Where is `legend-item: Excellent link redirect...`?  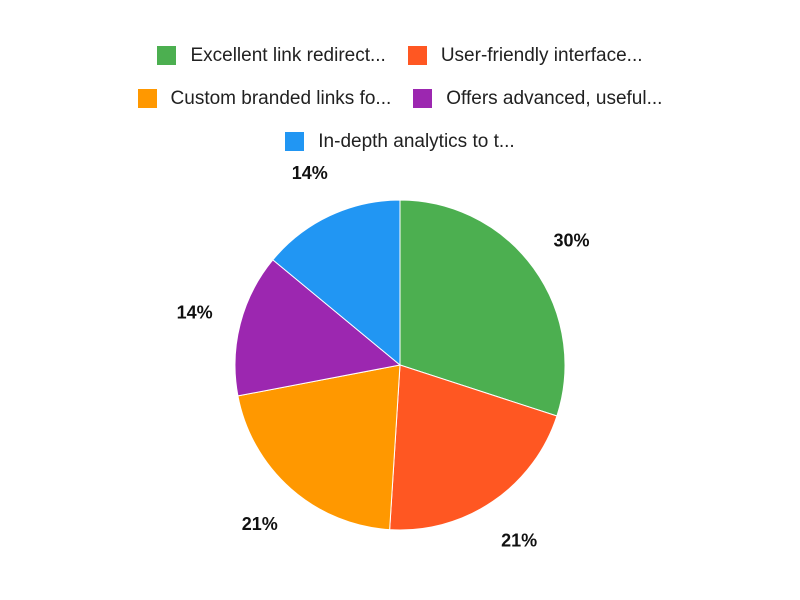
legend-item: Excellent link redirect... is located at coordinates (271, 55).